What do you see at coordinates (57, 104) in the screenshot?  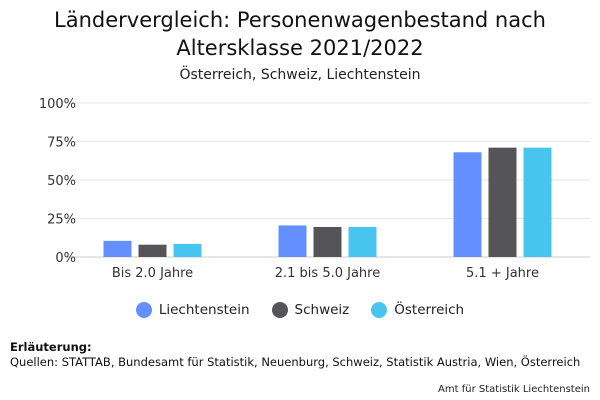 I see `y-tick-label: 100%` at bounding box center [57, 104].